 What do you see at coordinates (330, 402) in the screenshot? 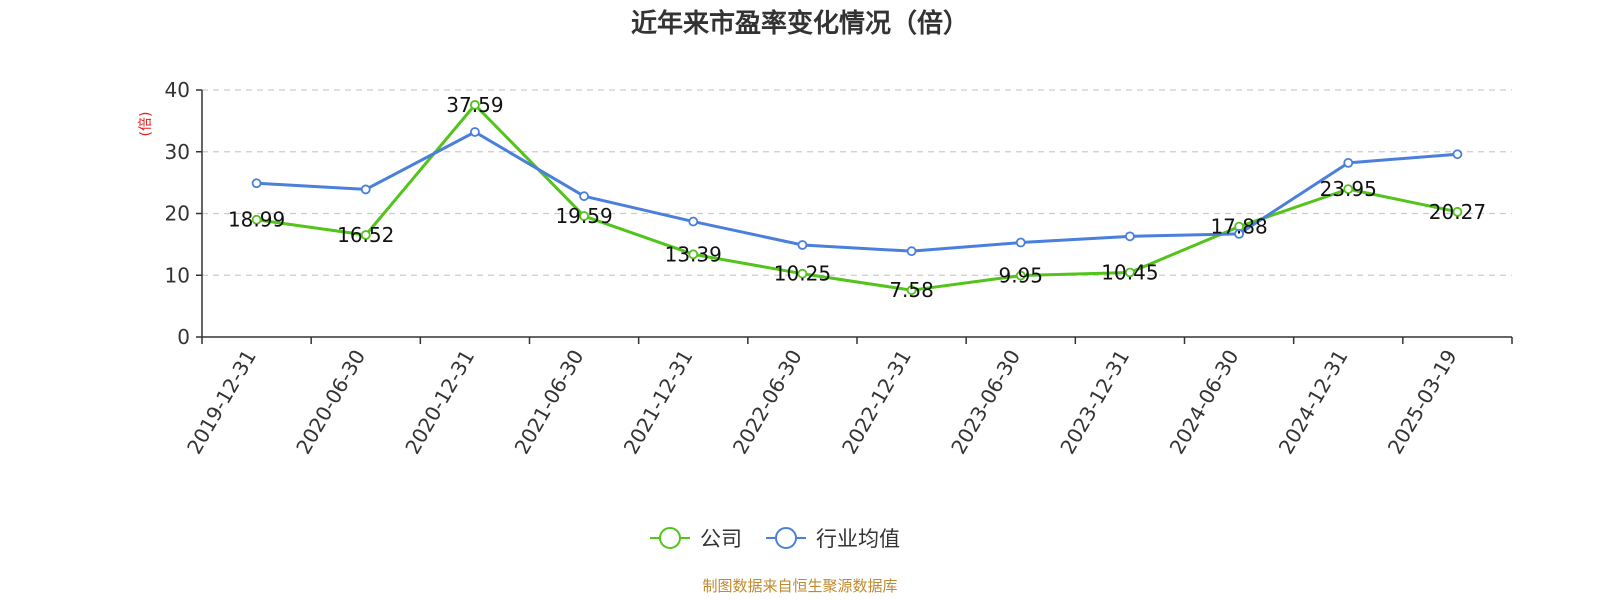
I see `x-tick-label: 2020-06-30` at bounding box center [330, 402].